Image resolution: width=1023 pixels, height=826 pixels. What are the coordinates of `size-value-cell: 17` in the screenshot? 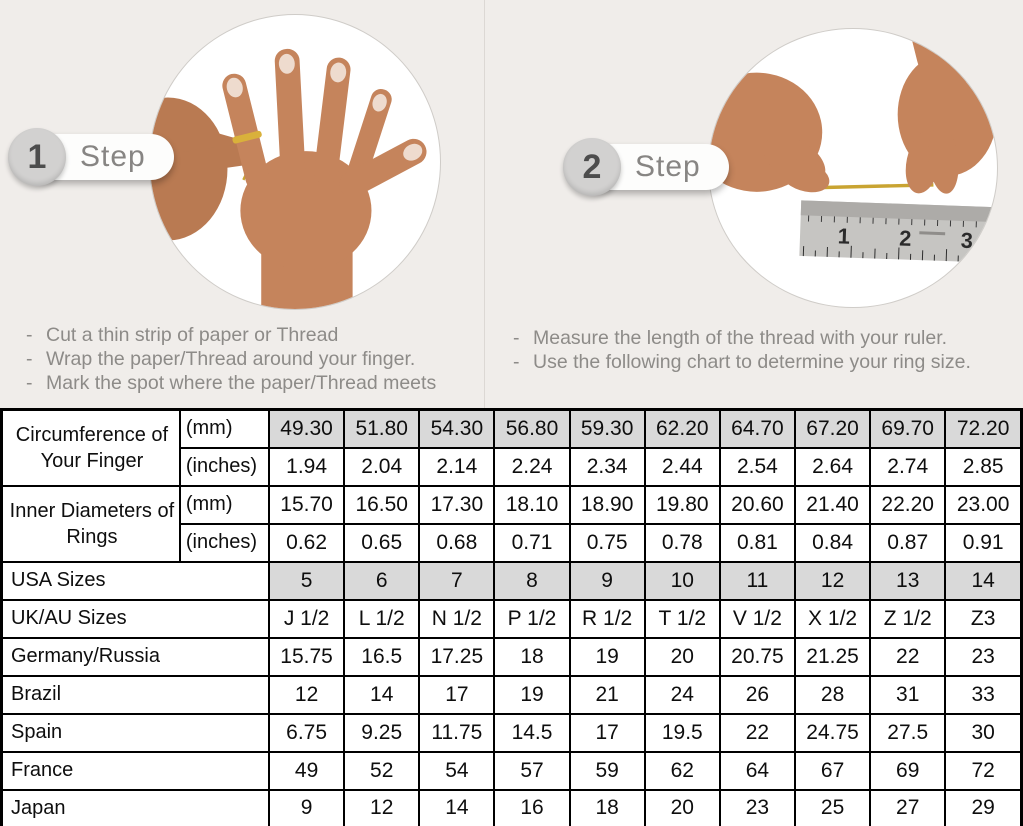 It's located at (607, 732).